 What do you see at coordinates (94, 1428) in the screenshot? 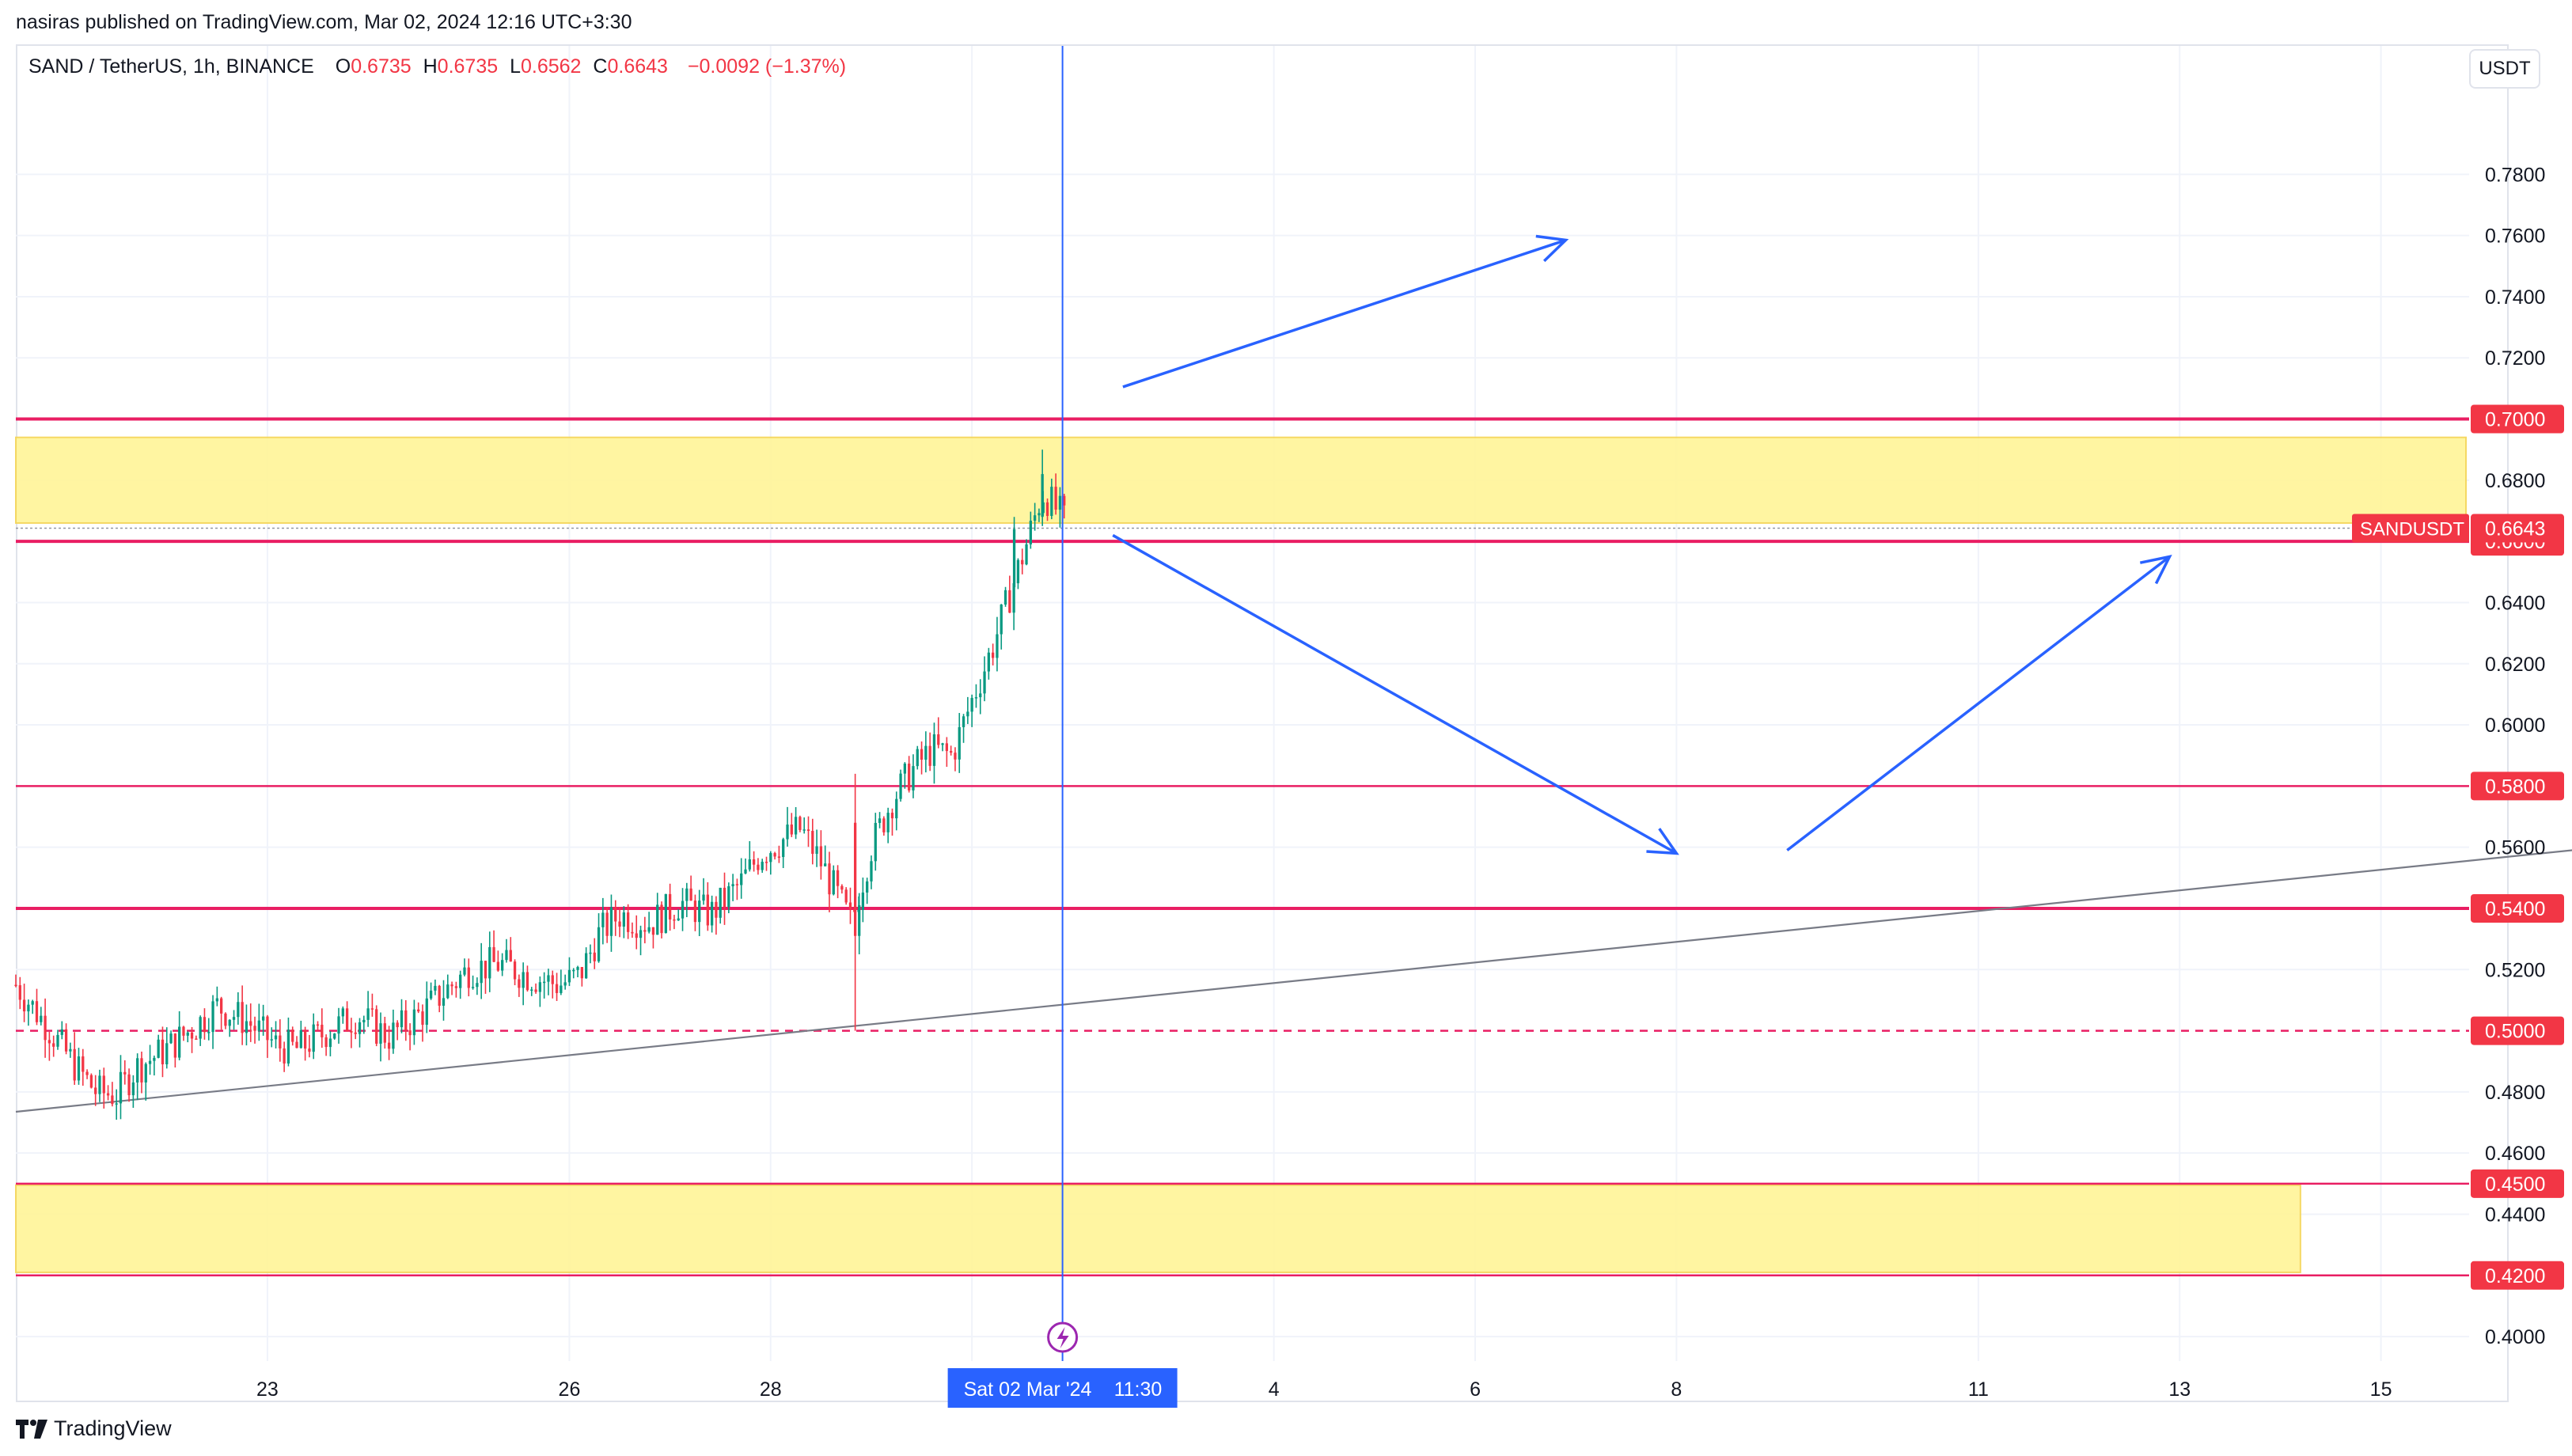
I see `footer-brand: TradingView` at bounding box center [94, 1428].